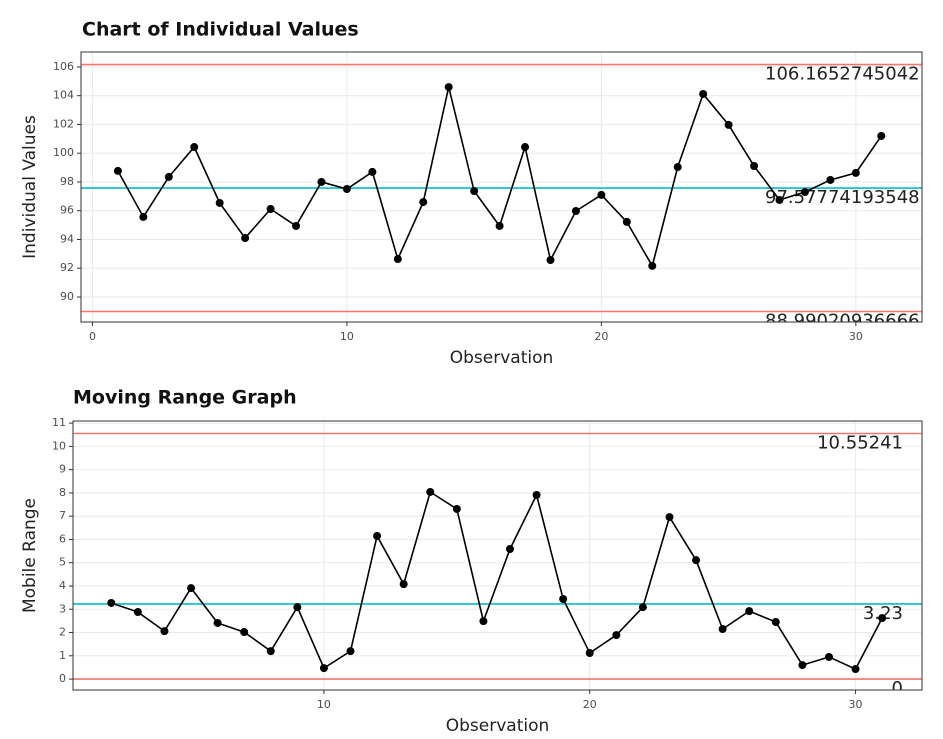  Describe the element at coordinates (59, 422) in the screenshot. I see `y-tick-label: 11` at that location.